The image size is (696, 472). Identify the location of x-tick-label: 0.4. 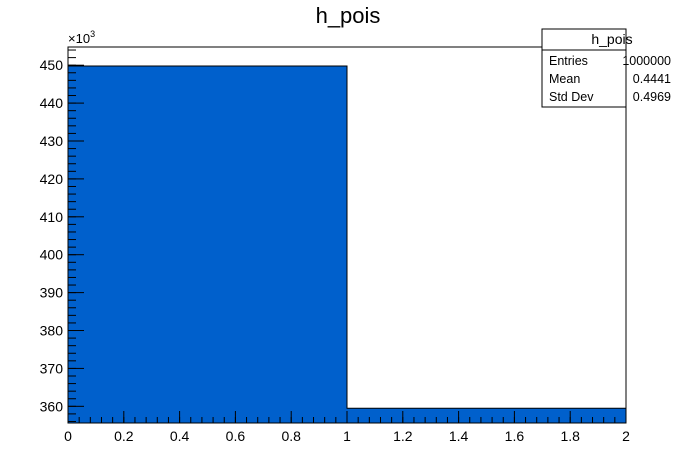
(180, 436).